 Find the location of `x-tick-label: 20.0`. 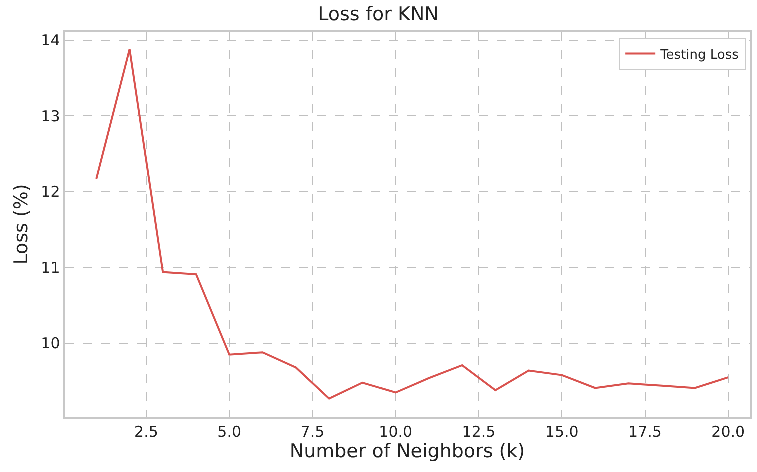

x-tick-label: 20.0 is located at coordinates (729, 431).